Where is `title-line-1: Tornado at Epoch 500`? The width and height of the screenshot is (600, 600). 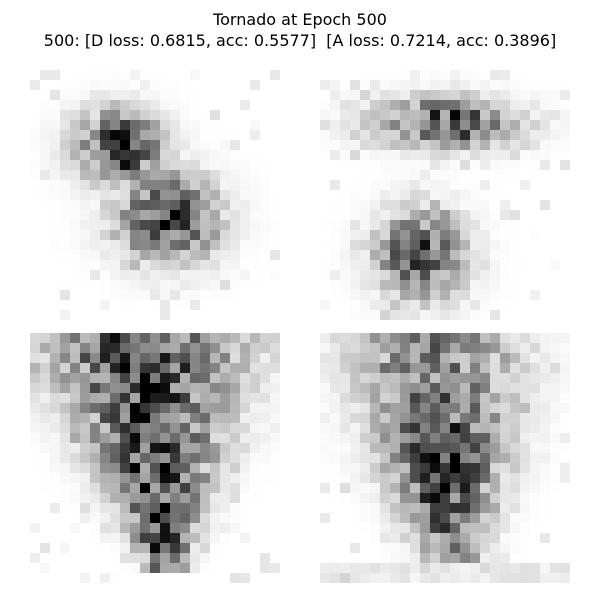 title-line-1: Tornado at Epoch 500 is located at coordinates (300, 19).